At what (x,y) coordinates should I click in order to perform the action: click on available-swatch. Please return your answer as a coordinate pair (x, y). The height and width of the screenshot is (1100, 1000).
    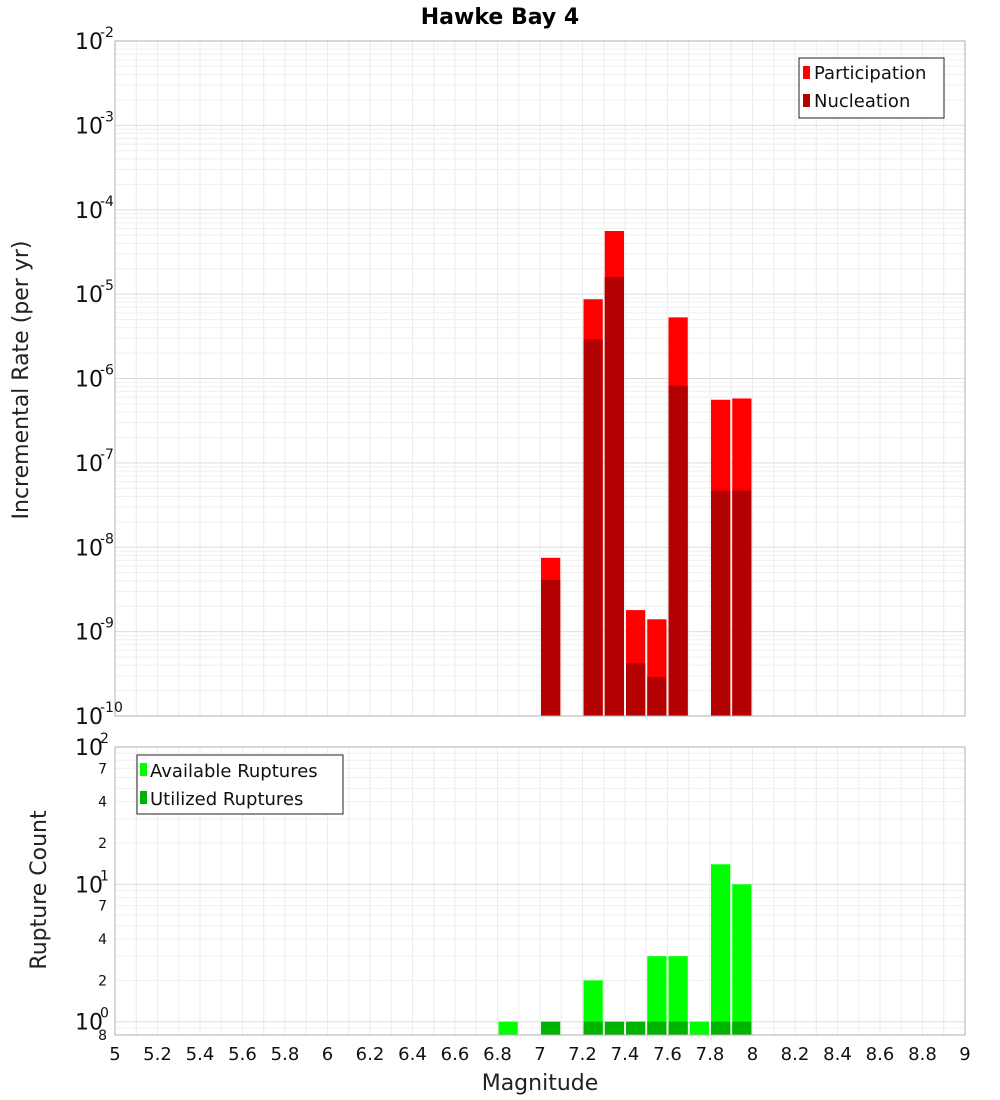
    Looking at the image, I should click on (143, 769).